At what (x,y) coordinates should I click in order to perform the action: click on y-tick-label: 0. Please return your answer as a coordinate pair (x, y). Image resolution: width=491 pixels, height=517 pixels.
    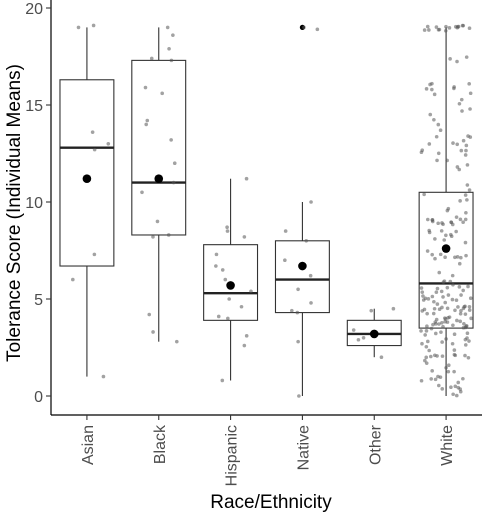
    Looking at the image, I should click on (38, 397).